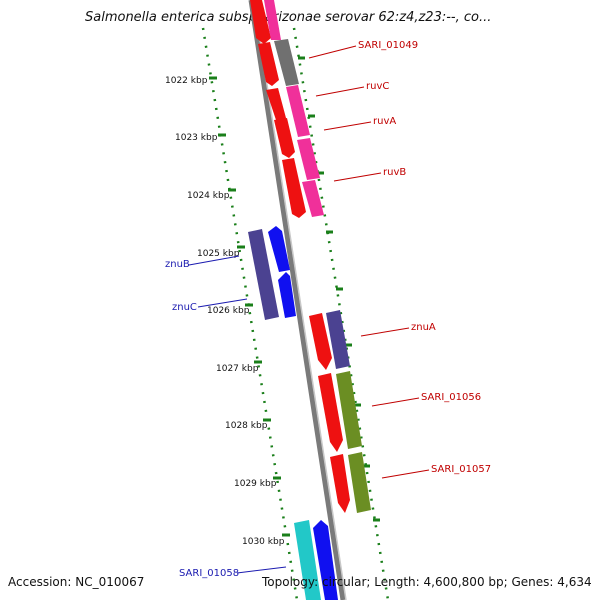  Describe the element at coordinates (308, 159) in the screenshot. I see `gene-box-ruva` at that location.